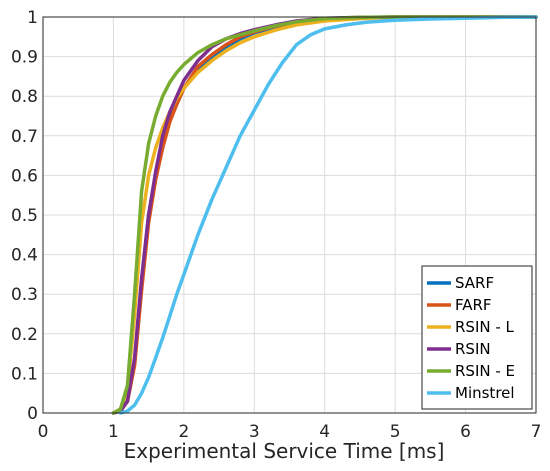 This screenshot has height=471, width=550. I want to click on legend-label-minstrel: Minstrel, so click(485, 393).